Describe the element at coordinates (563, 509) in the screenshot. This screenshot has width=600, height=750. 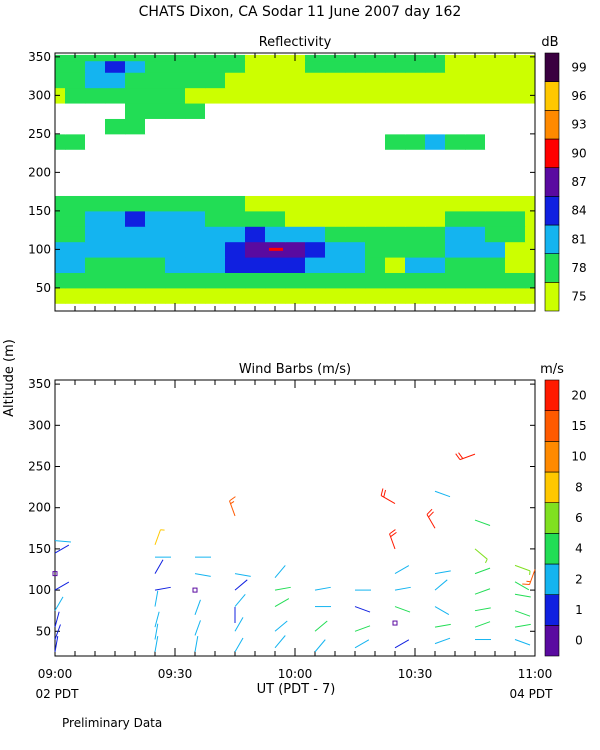
I see `wind-colorbar: m/s 0 1 2 4 6 8 10 15 20` at that location.